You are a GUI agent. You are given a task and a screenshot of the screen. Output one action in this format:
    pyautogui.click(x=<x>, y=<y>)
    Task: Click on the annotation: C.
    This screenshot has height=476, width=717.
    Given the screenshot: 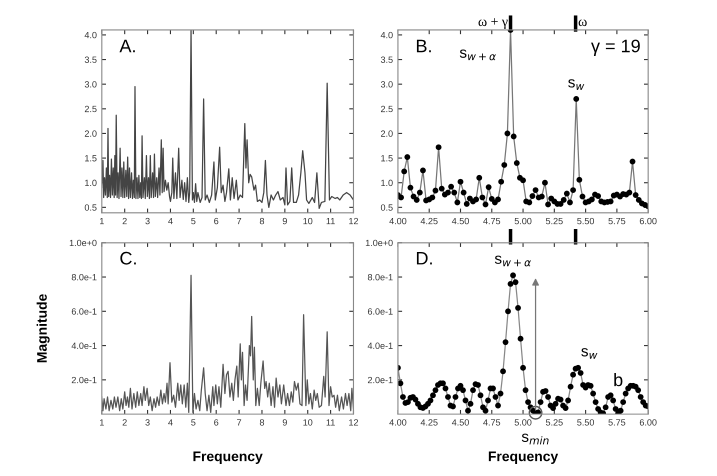 What is the action you would take?
    pyautogui.click(x=128, y=258)
    